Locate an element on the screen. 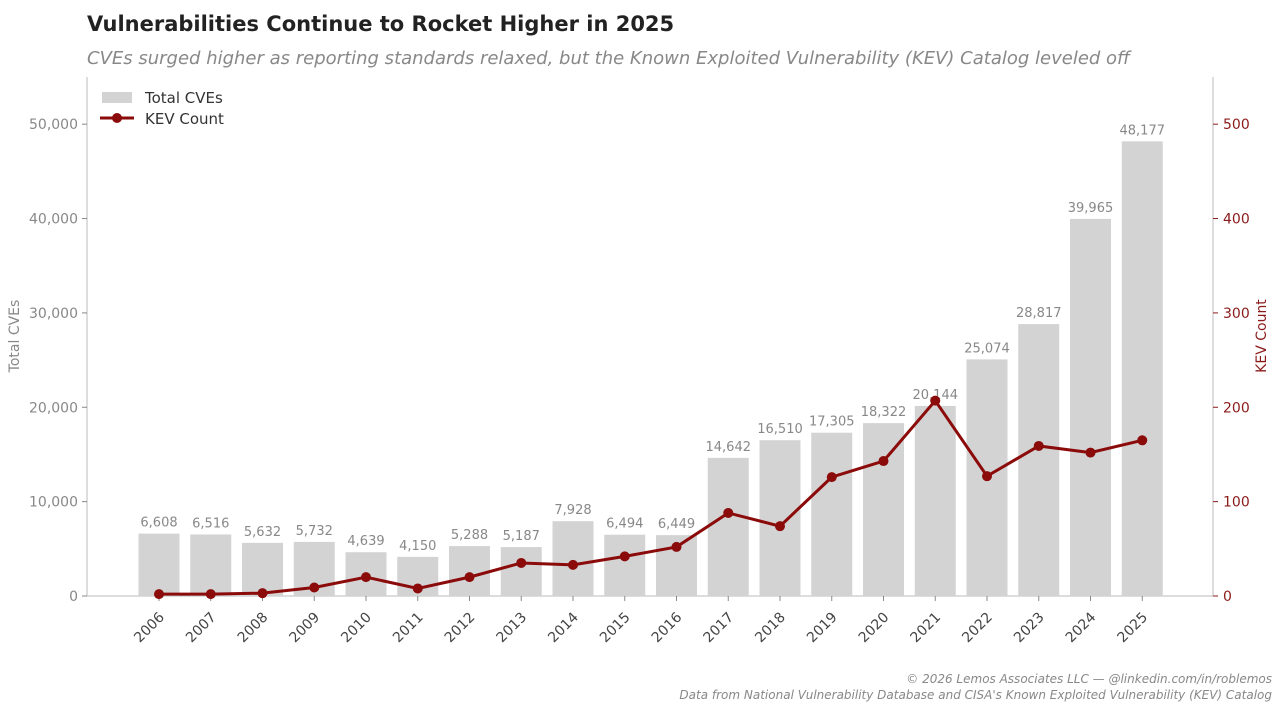 This screenshot has width=1280, height=720. bar-data-label: 14,642 is located at coordinates (729, 447).